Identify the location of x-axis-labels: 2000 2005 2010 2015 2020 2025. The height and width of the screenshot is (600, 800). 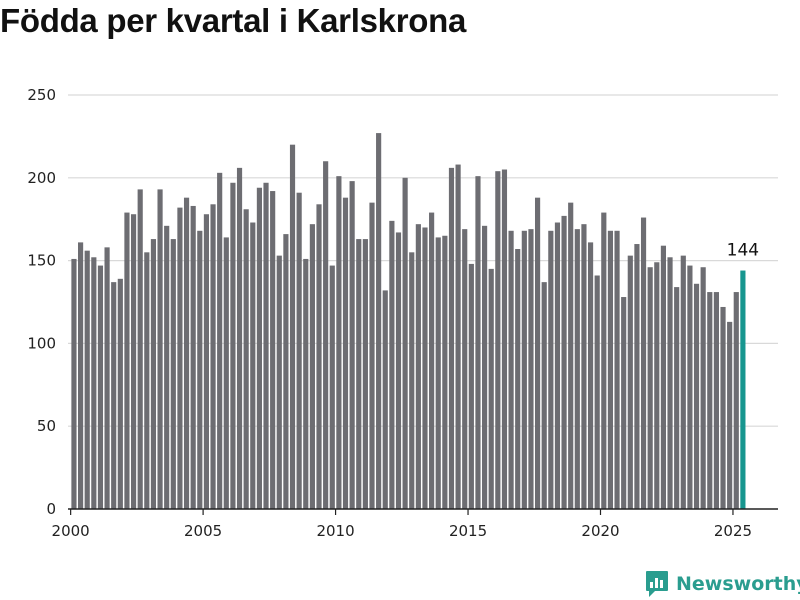
(402, 531).